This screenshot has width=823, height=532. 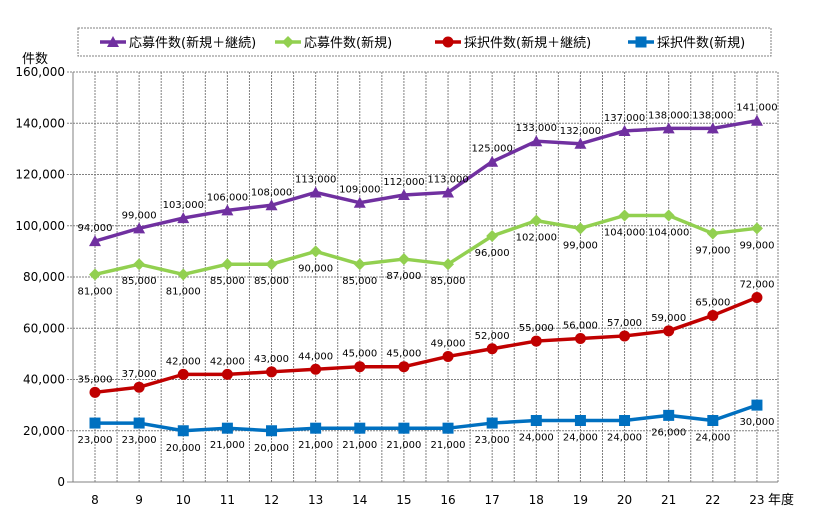 What do you see at coordinates (447, 500) in the screenshot?
I see `x-tick-label: 16` at bounding box center [447, 500].